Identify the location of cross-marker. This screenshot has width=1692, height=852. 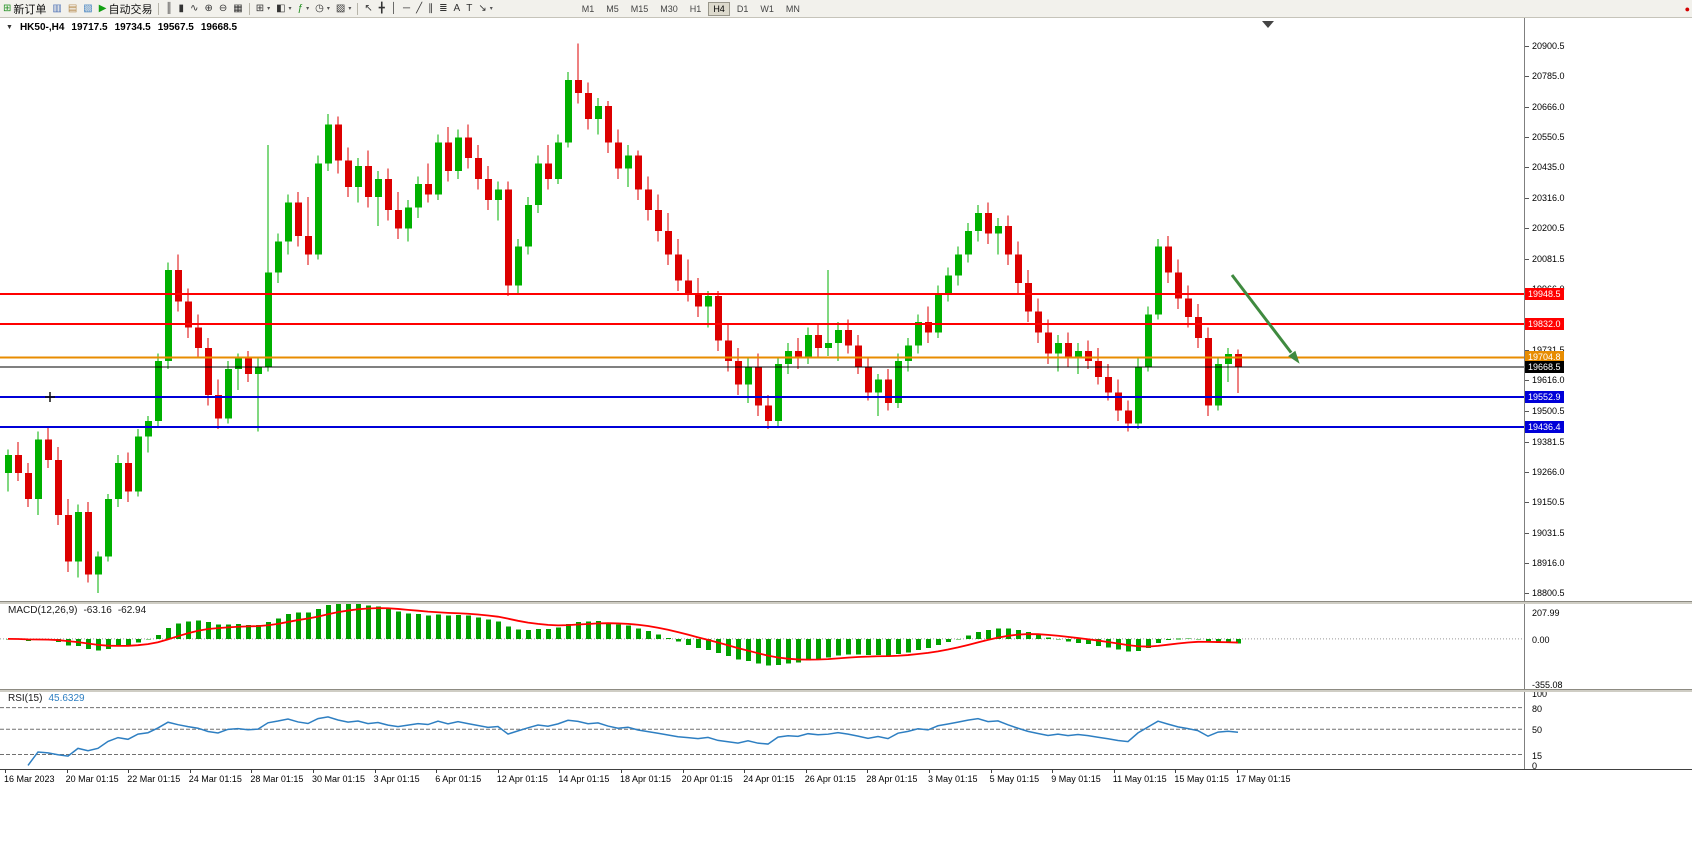
(50, 397).